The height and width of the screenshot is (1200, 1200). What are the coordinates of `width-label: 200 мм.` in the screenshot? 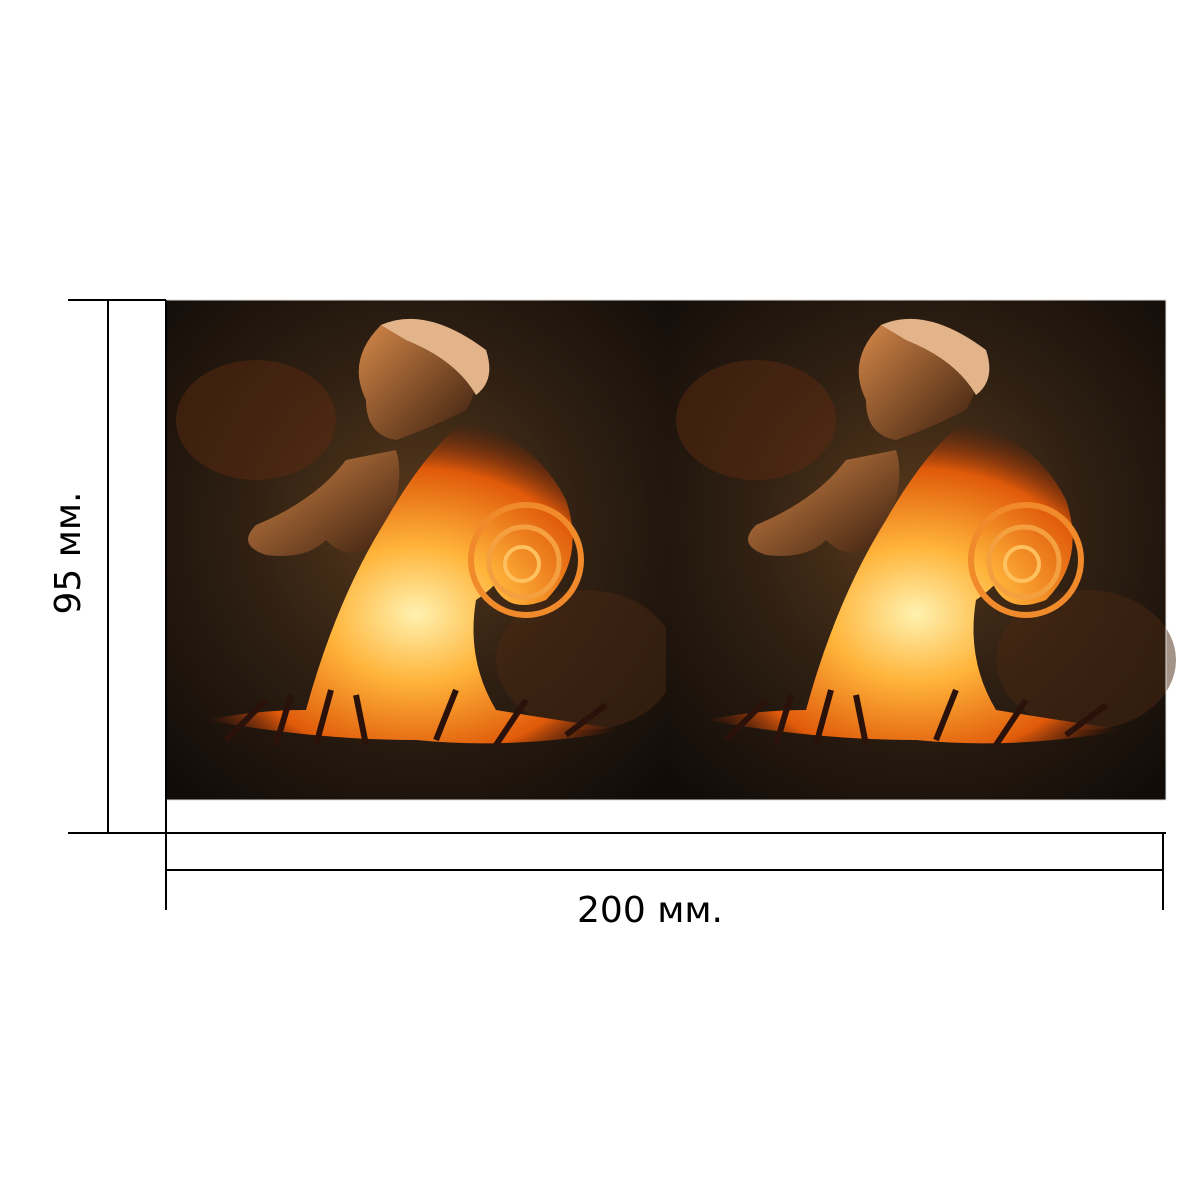 It's located at (650, 910).